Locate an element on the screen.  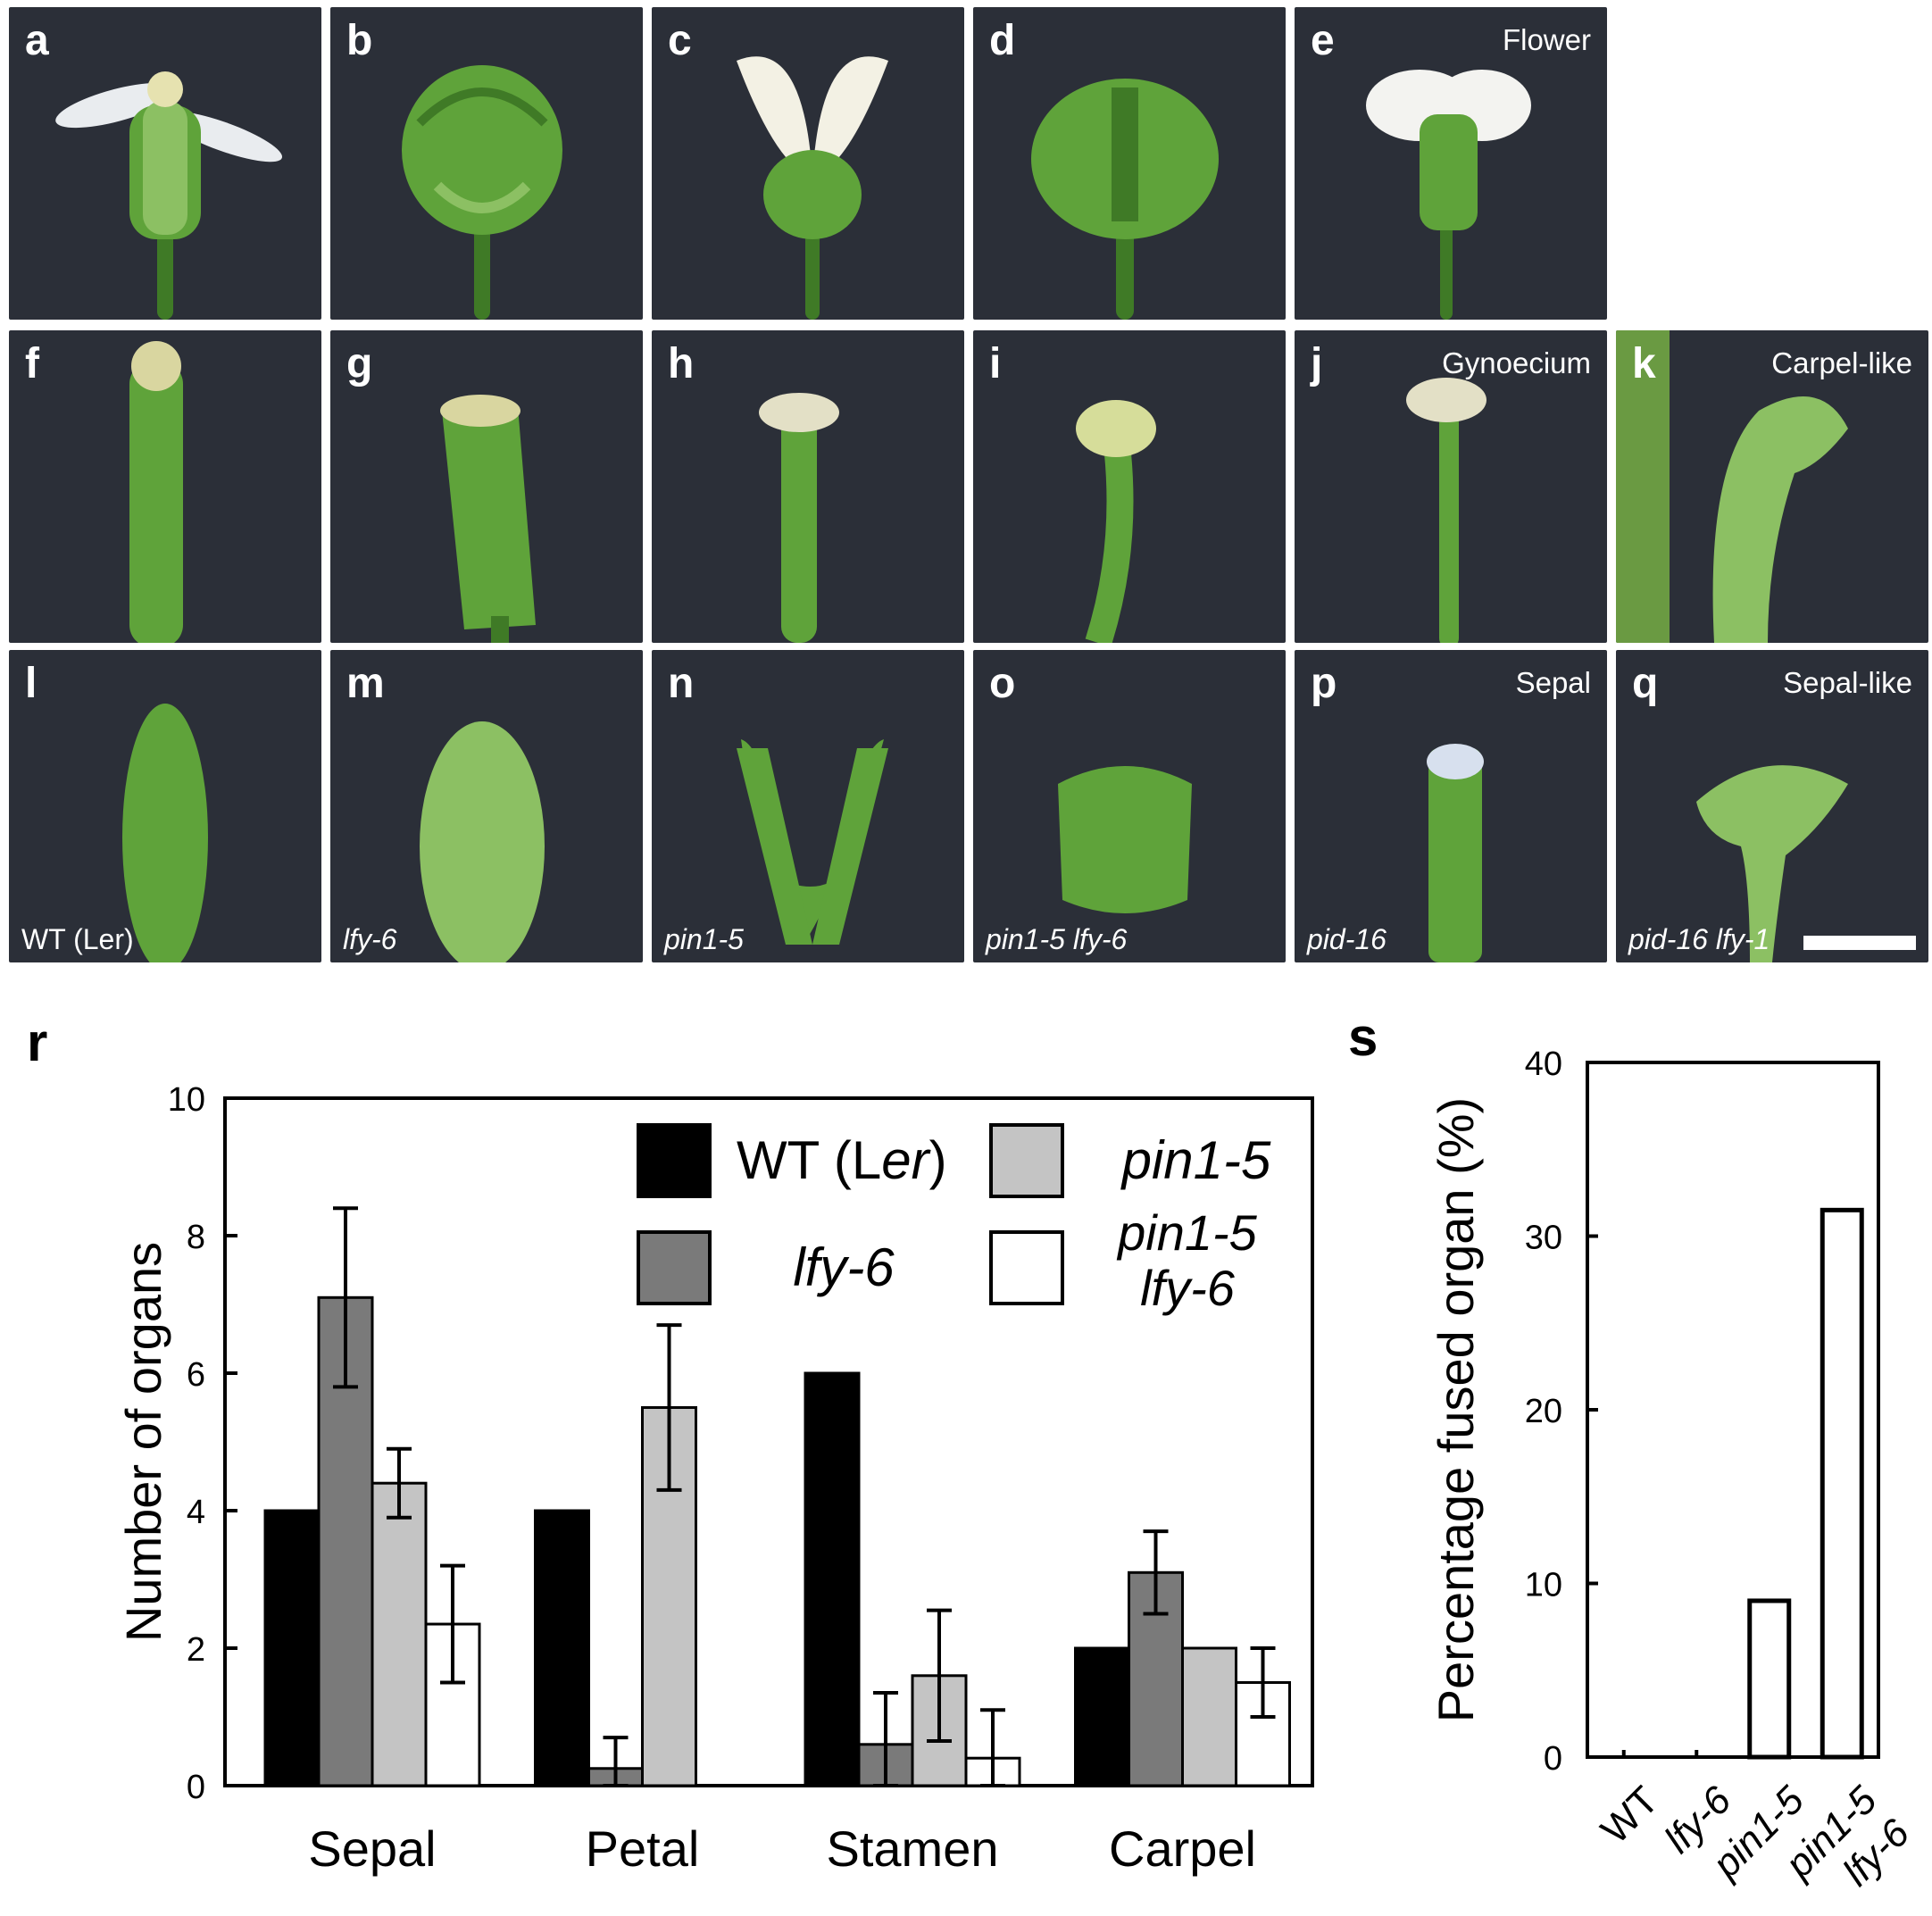
x-tick-label: Sepal is located at coordinates (372, 1848).